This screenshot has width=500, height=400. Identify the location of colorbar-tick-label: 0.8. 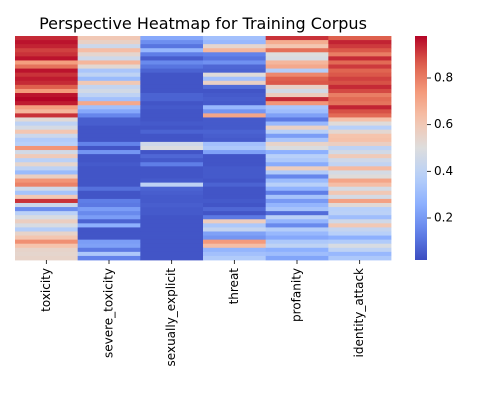
(443, 78).